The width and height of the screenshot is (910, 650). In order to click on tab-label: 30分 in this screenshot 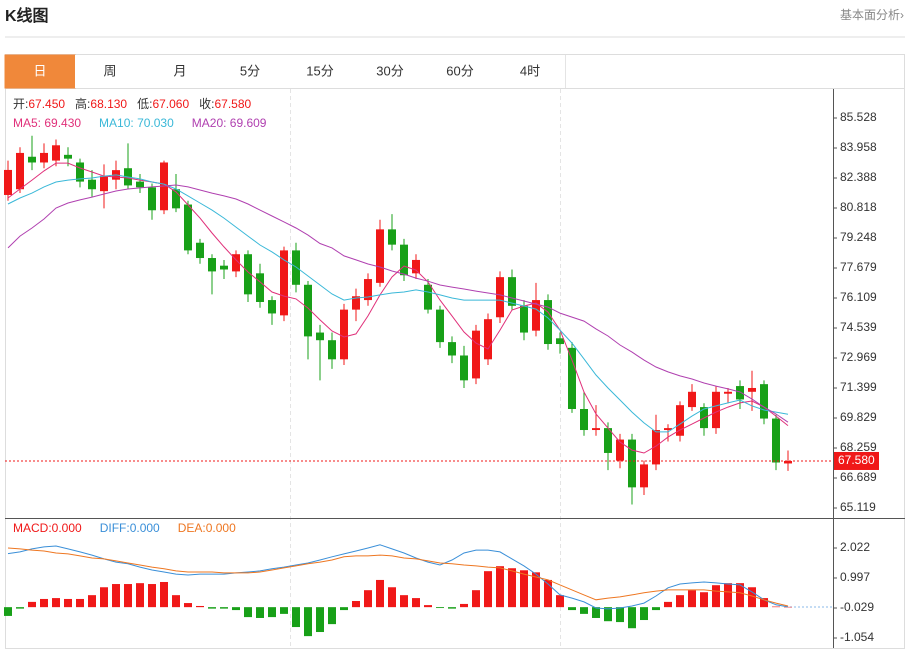, I will do `click(389, 70)`.